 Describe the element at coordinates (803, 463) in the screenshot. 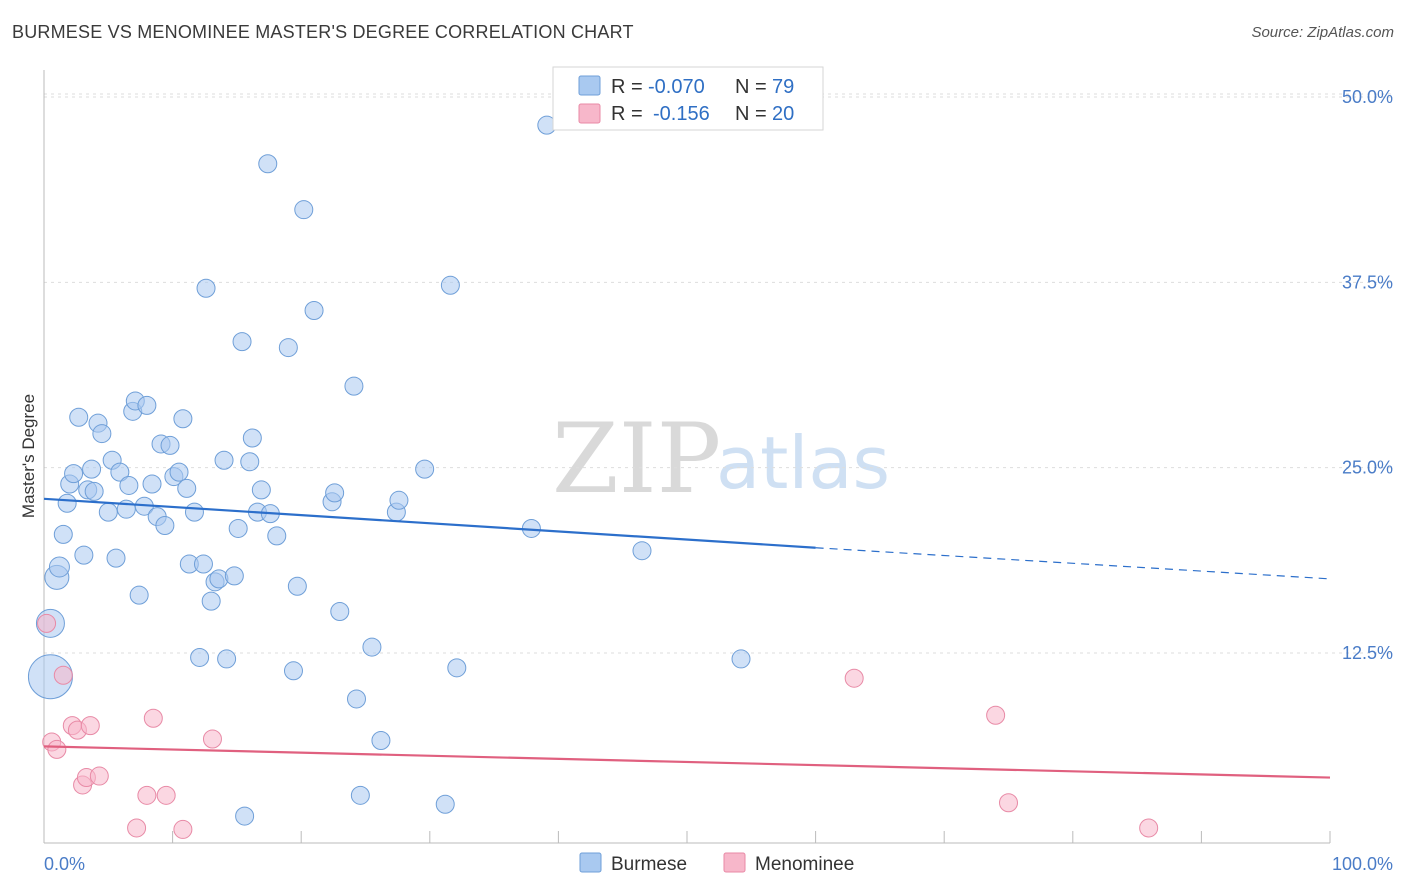

I see `watermark-atlas: atlas` at that location.